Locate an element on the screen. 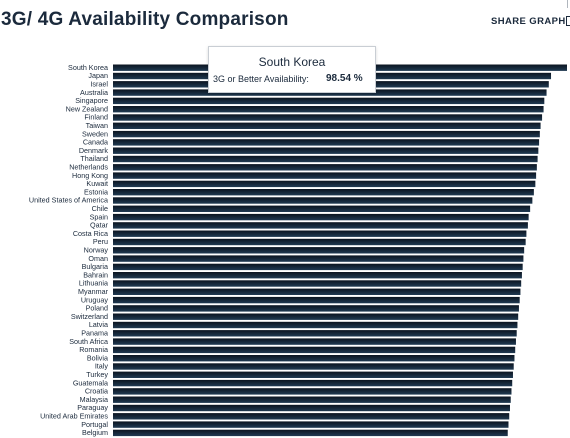 The width and height of the screenshot is (570, 438). bar-denmark is located at coordinates (326, 150).